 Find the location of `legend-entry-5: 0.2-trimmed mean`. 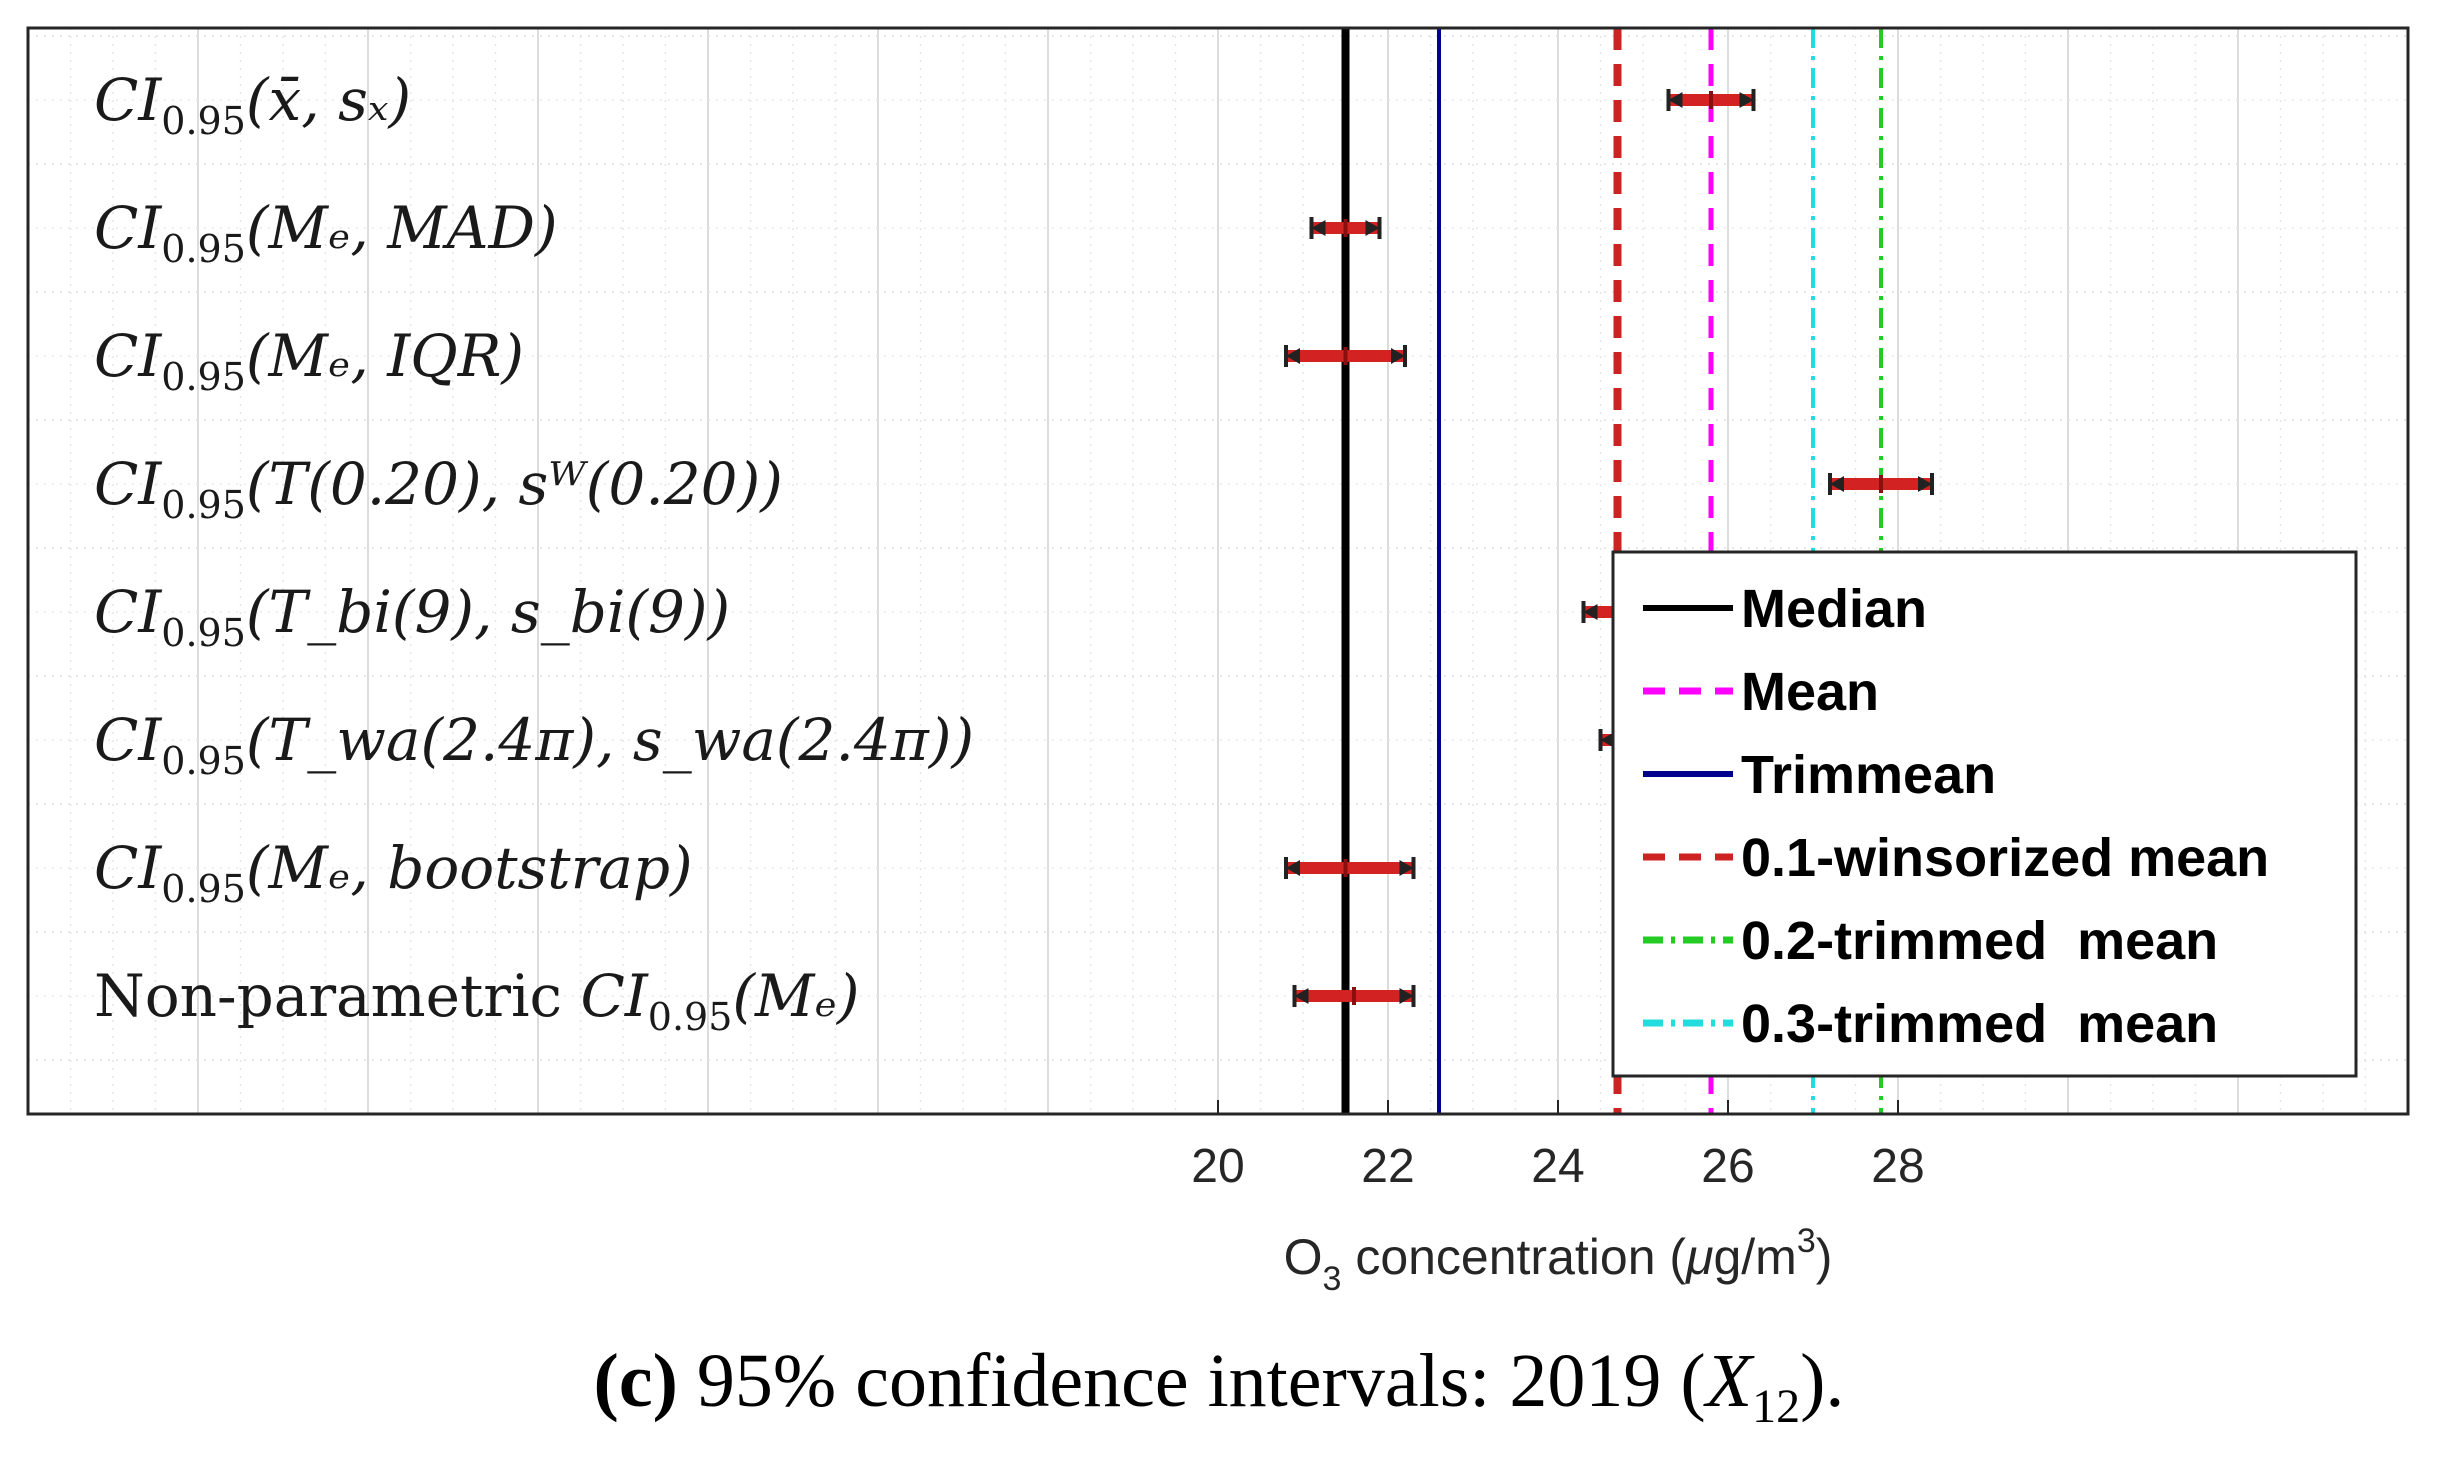

legend-entry-5: 0.2-trimmed mean is located at coordinates (1930, 941).